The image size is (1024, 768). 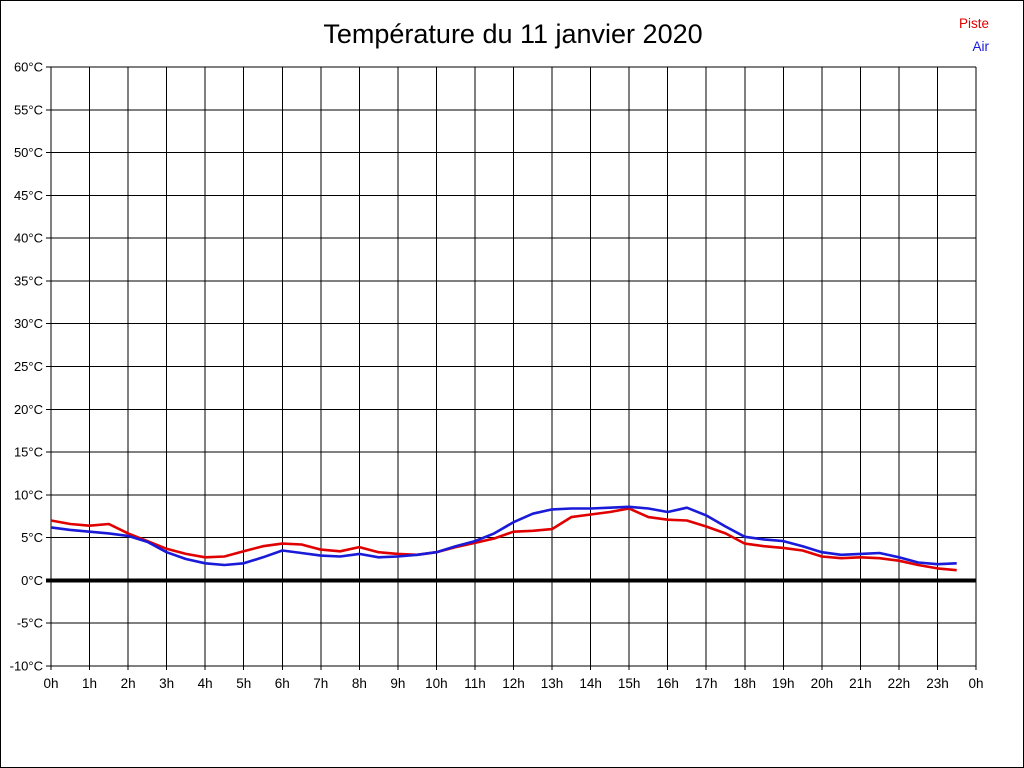 What do you see at coordinates (28, 195) in the screenshot?
I see `y-tick-label: 45°C` at bounding box center [28, 195].